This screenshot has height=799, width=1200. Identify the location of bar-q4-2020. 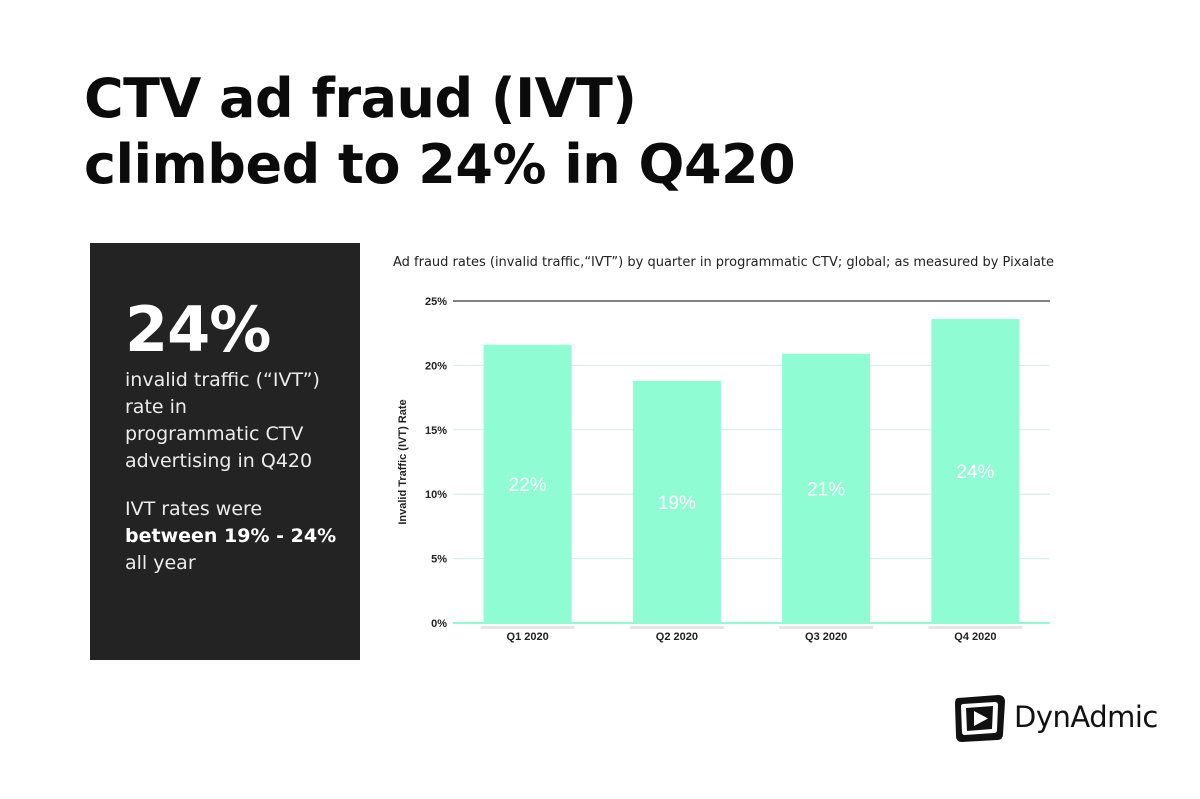
(975, 471).